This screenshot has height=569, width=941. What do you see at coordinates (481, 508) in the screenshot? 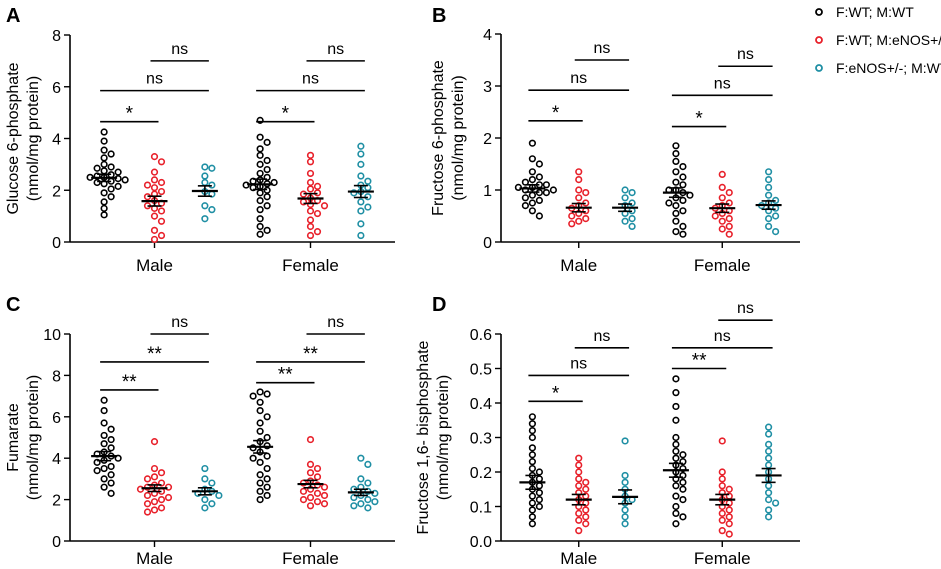
I see `y-tick-label: 0.1` at bounding box center [481, 508].